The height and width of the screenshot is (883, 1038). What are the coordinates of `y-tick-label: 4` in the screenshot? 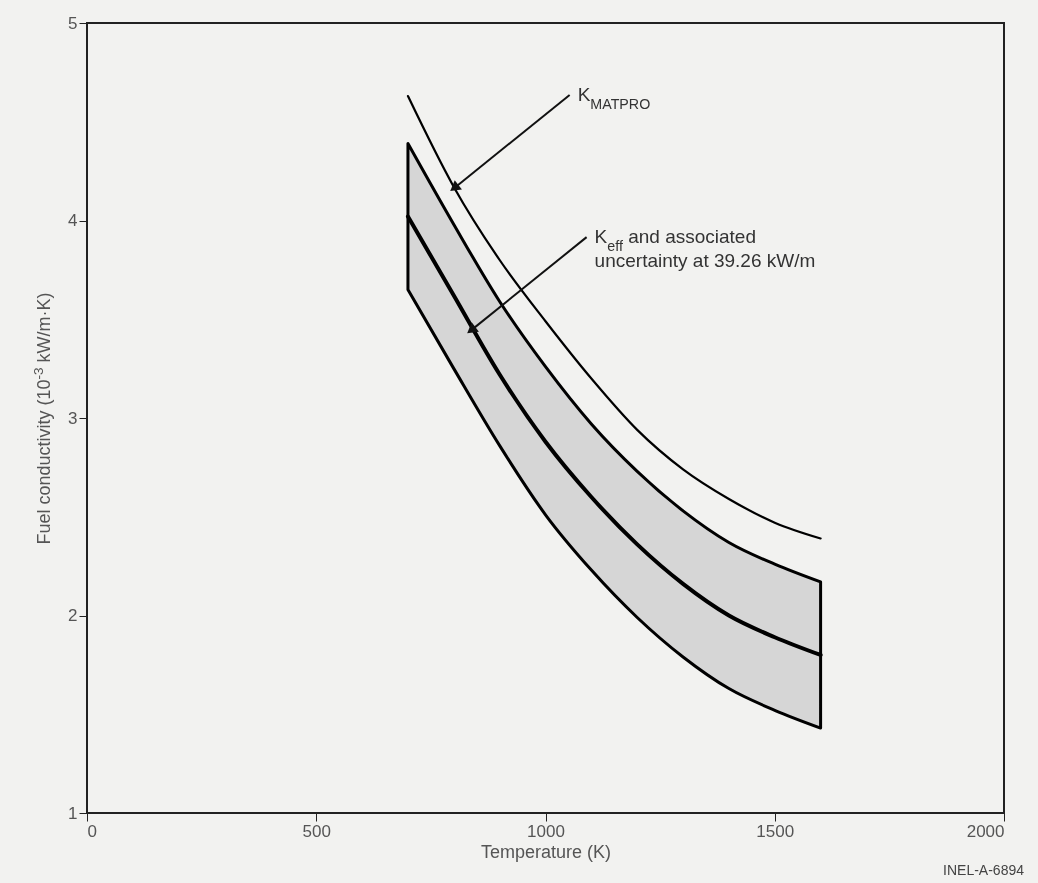 It's located at (73, 220).